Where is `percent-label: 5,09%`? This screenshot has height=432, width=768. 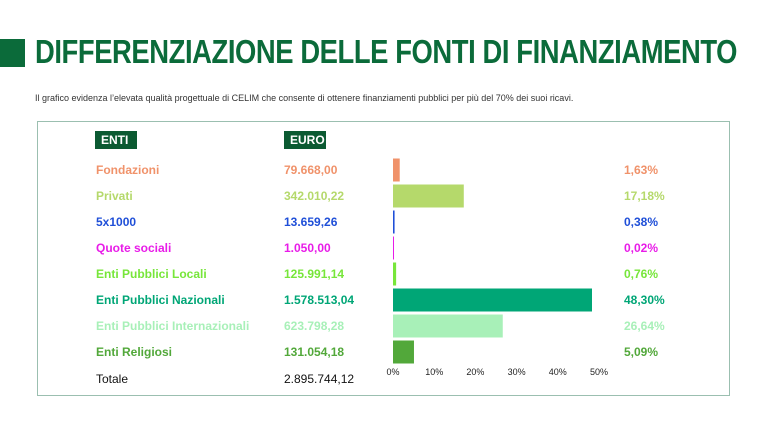 percent-label: 5,09% is located at coordinates (641, 352).